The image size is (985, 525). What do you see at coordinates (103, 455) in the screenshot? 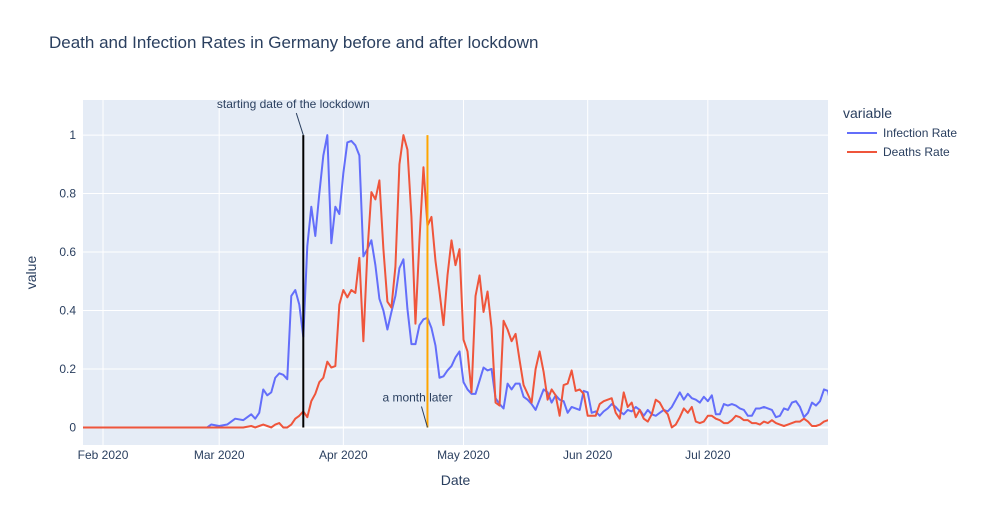
I see `x-tick-label: Feb 2020` at bounding box center [103, 455].